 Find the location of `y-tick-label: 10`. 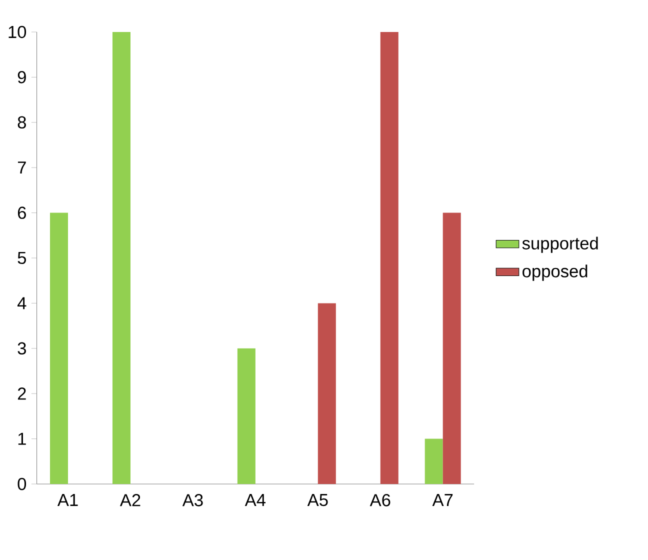

y-tick-label: 10 is located at coordinates (17, 32).